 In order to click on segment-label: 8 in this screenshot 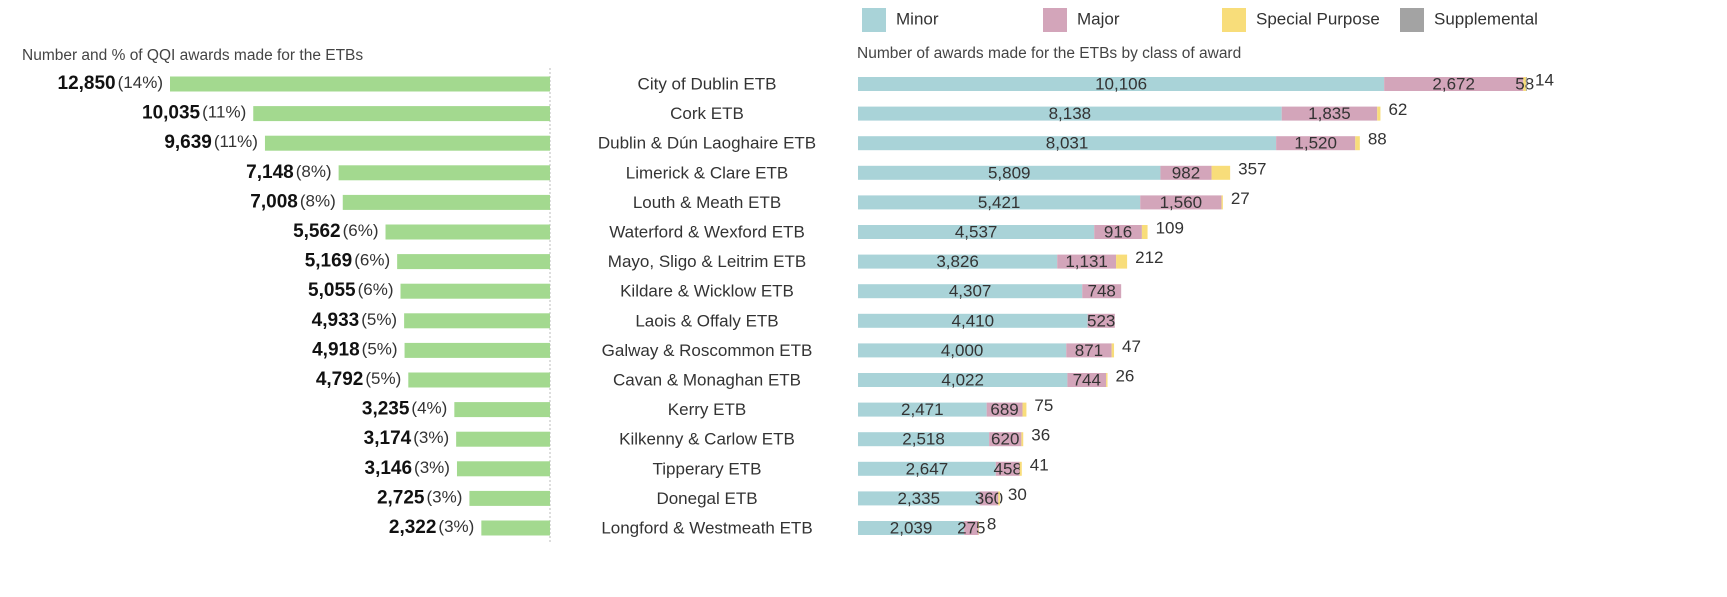, I will do `click(991, 523)`.